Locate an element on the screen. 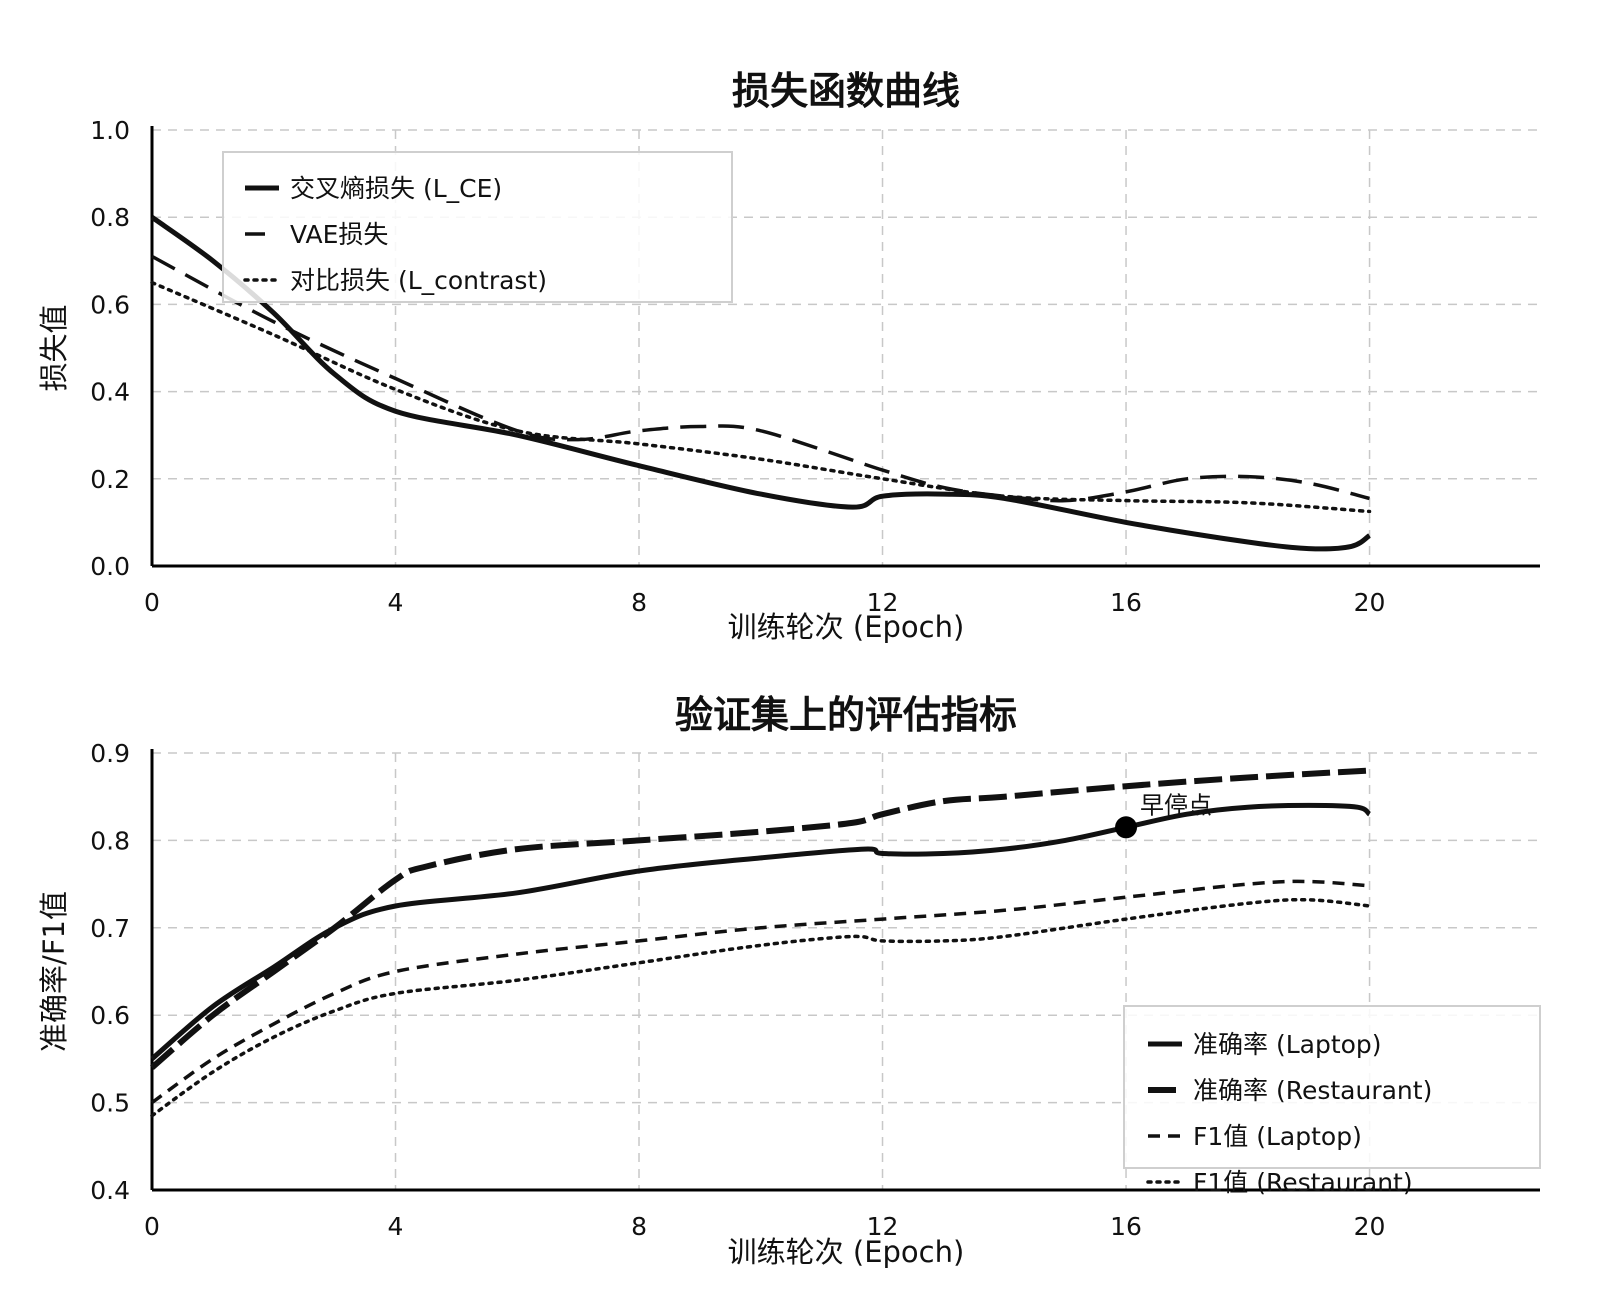 This screenshot has width=1600, height=1297. metrics-y-tick-label: 0.8 is located at coordinates (110, 840).